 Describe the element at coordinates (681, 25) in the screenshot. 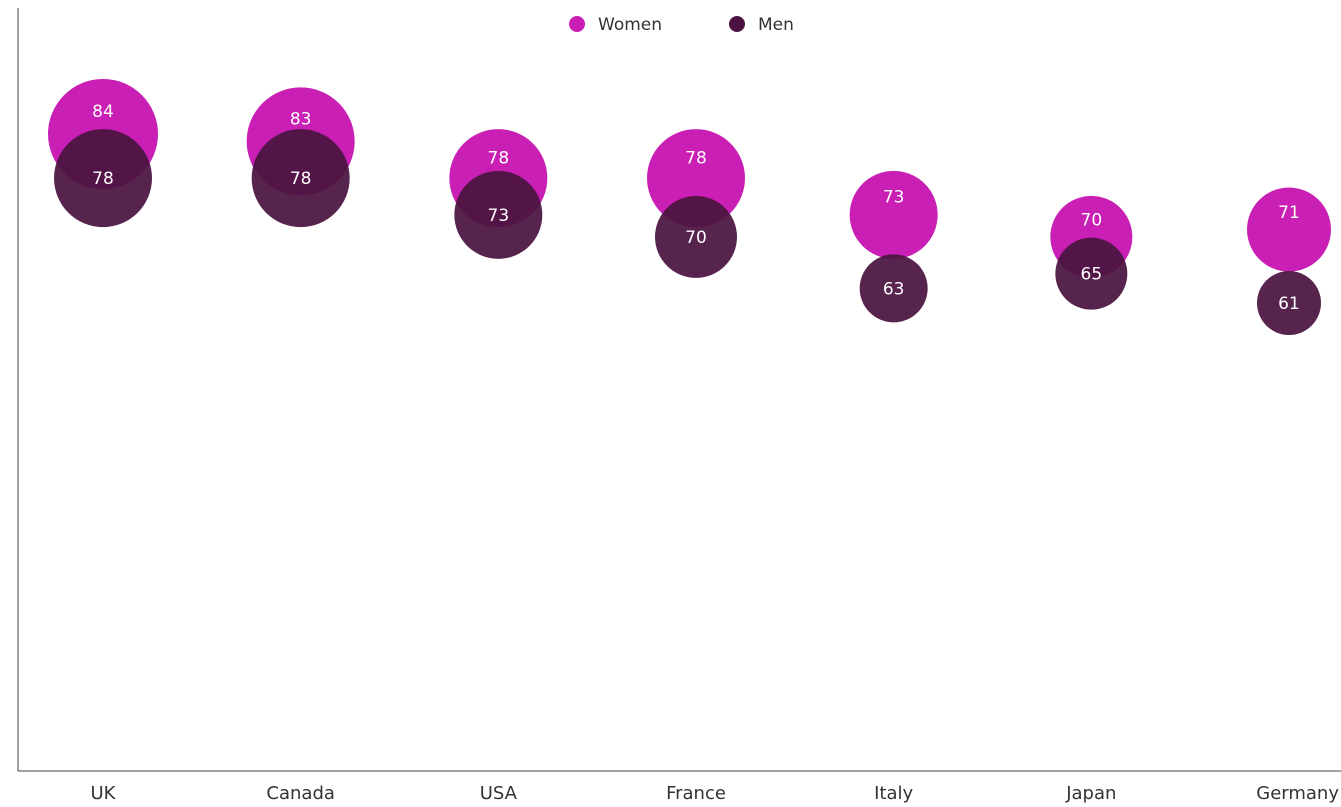

I see `legend: Women Men` at that location.